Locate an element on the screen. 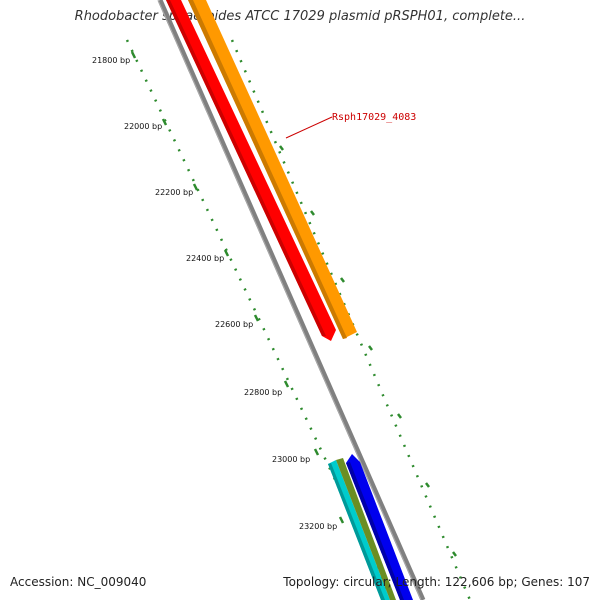  gene-label: Rsph17029_4083 is located at coordinates (374, 117).